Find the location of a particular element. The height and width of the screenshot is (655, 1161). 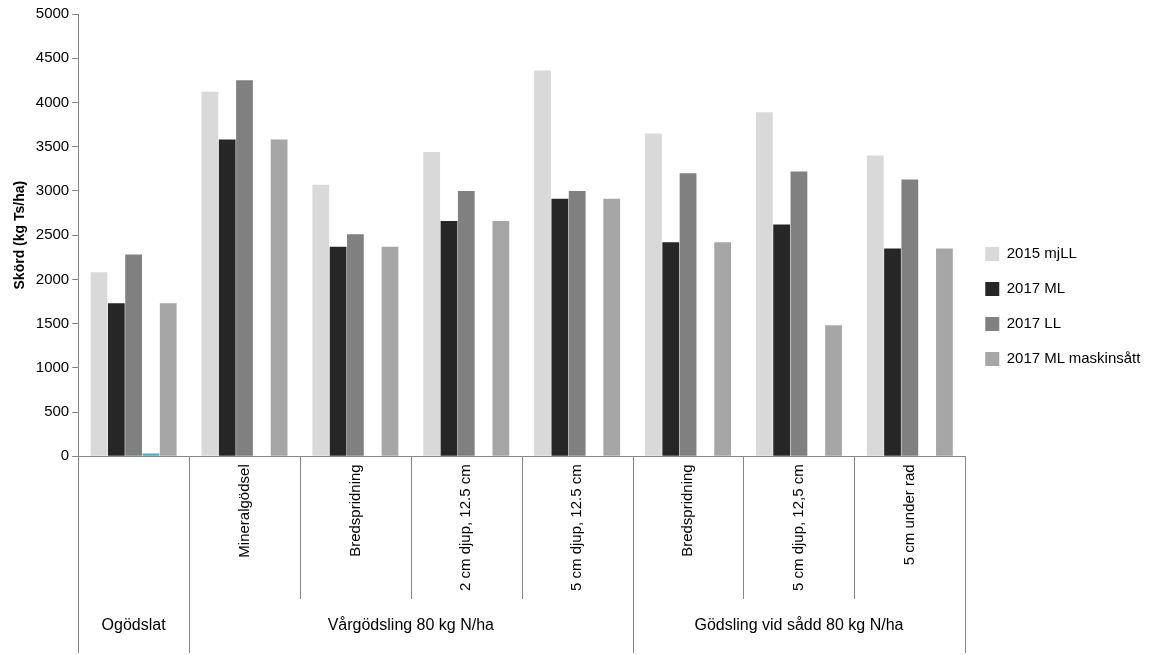

x-tick-label: 5 cm under rad is located at coordinates (908, 515).